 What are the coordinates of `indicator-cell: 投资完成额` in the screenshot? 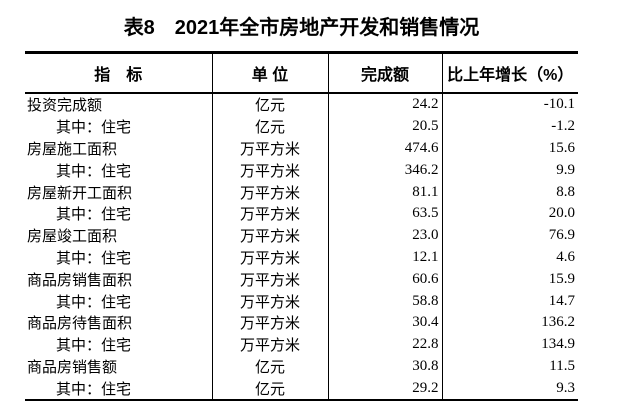 It's located at (65, 106).